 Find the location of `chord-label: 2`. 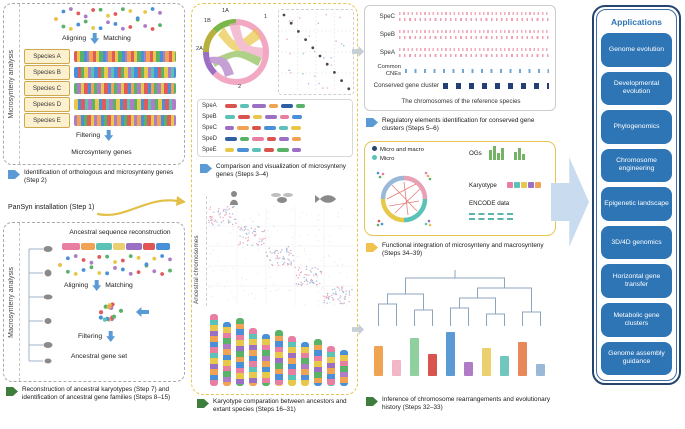

chord-label: 2 is located at coordinates (240, 87).